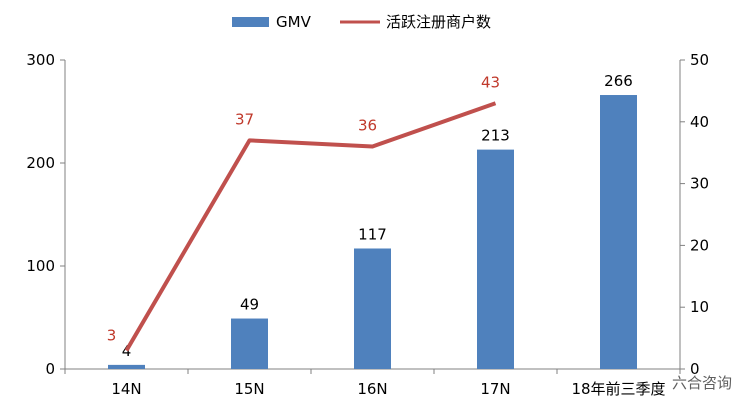 The height and width of the screenshot is (413, 754). What do you see at coordinates (695, 369) in the screenshot?
I see `right-tick-label: 0` at bounding box center [695, 369].